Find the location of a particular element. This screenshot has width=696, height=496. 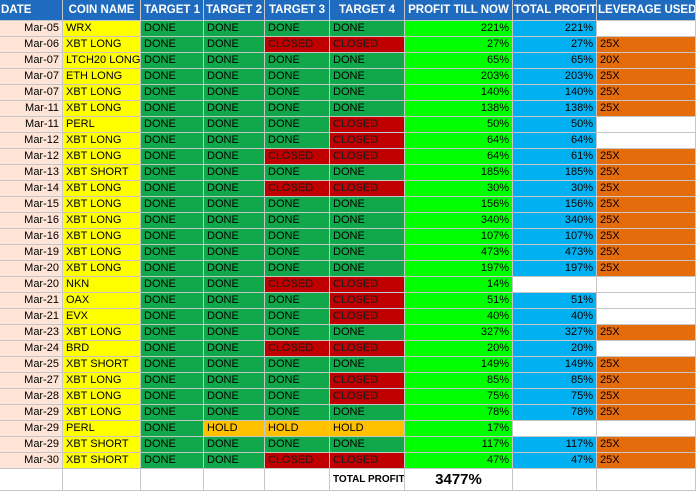

profit-till-now-cell: 78% is located at coordinates (459, 413).